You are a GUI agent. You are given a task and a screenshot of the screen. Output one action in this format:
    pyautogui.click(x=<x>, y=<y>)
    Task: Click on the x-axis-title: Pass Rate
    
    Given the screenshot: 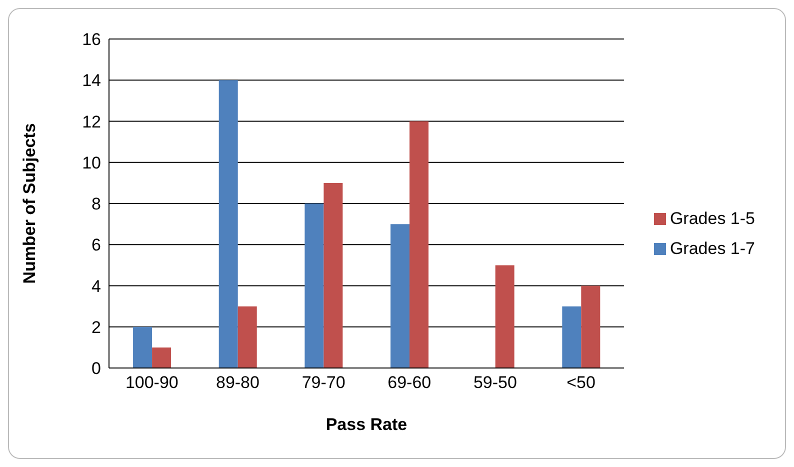 What is the action you would take?
    pyautogui.click(x=367, y=424)
    